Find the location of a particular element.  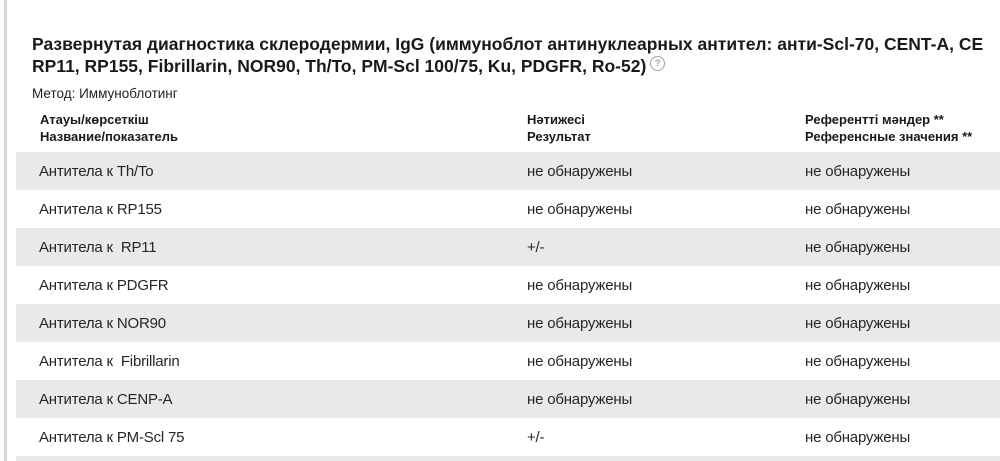

analyte-name: Антитела к CENP-A is located at coordinates (106, 399).